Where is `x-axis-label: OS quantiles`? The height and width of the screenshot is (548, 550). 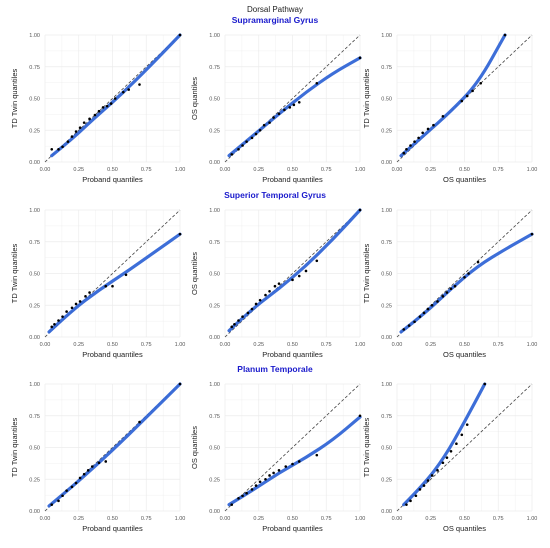
x-axis-label: OS quantiles is located at coordinates (464, 179).